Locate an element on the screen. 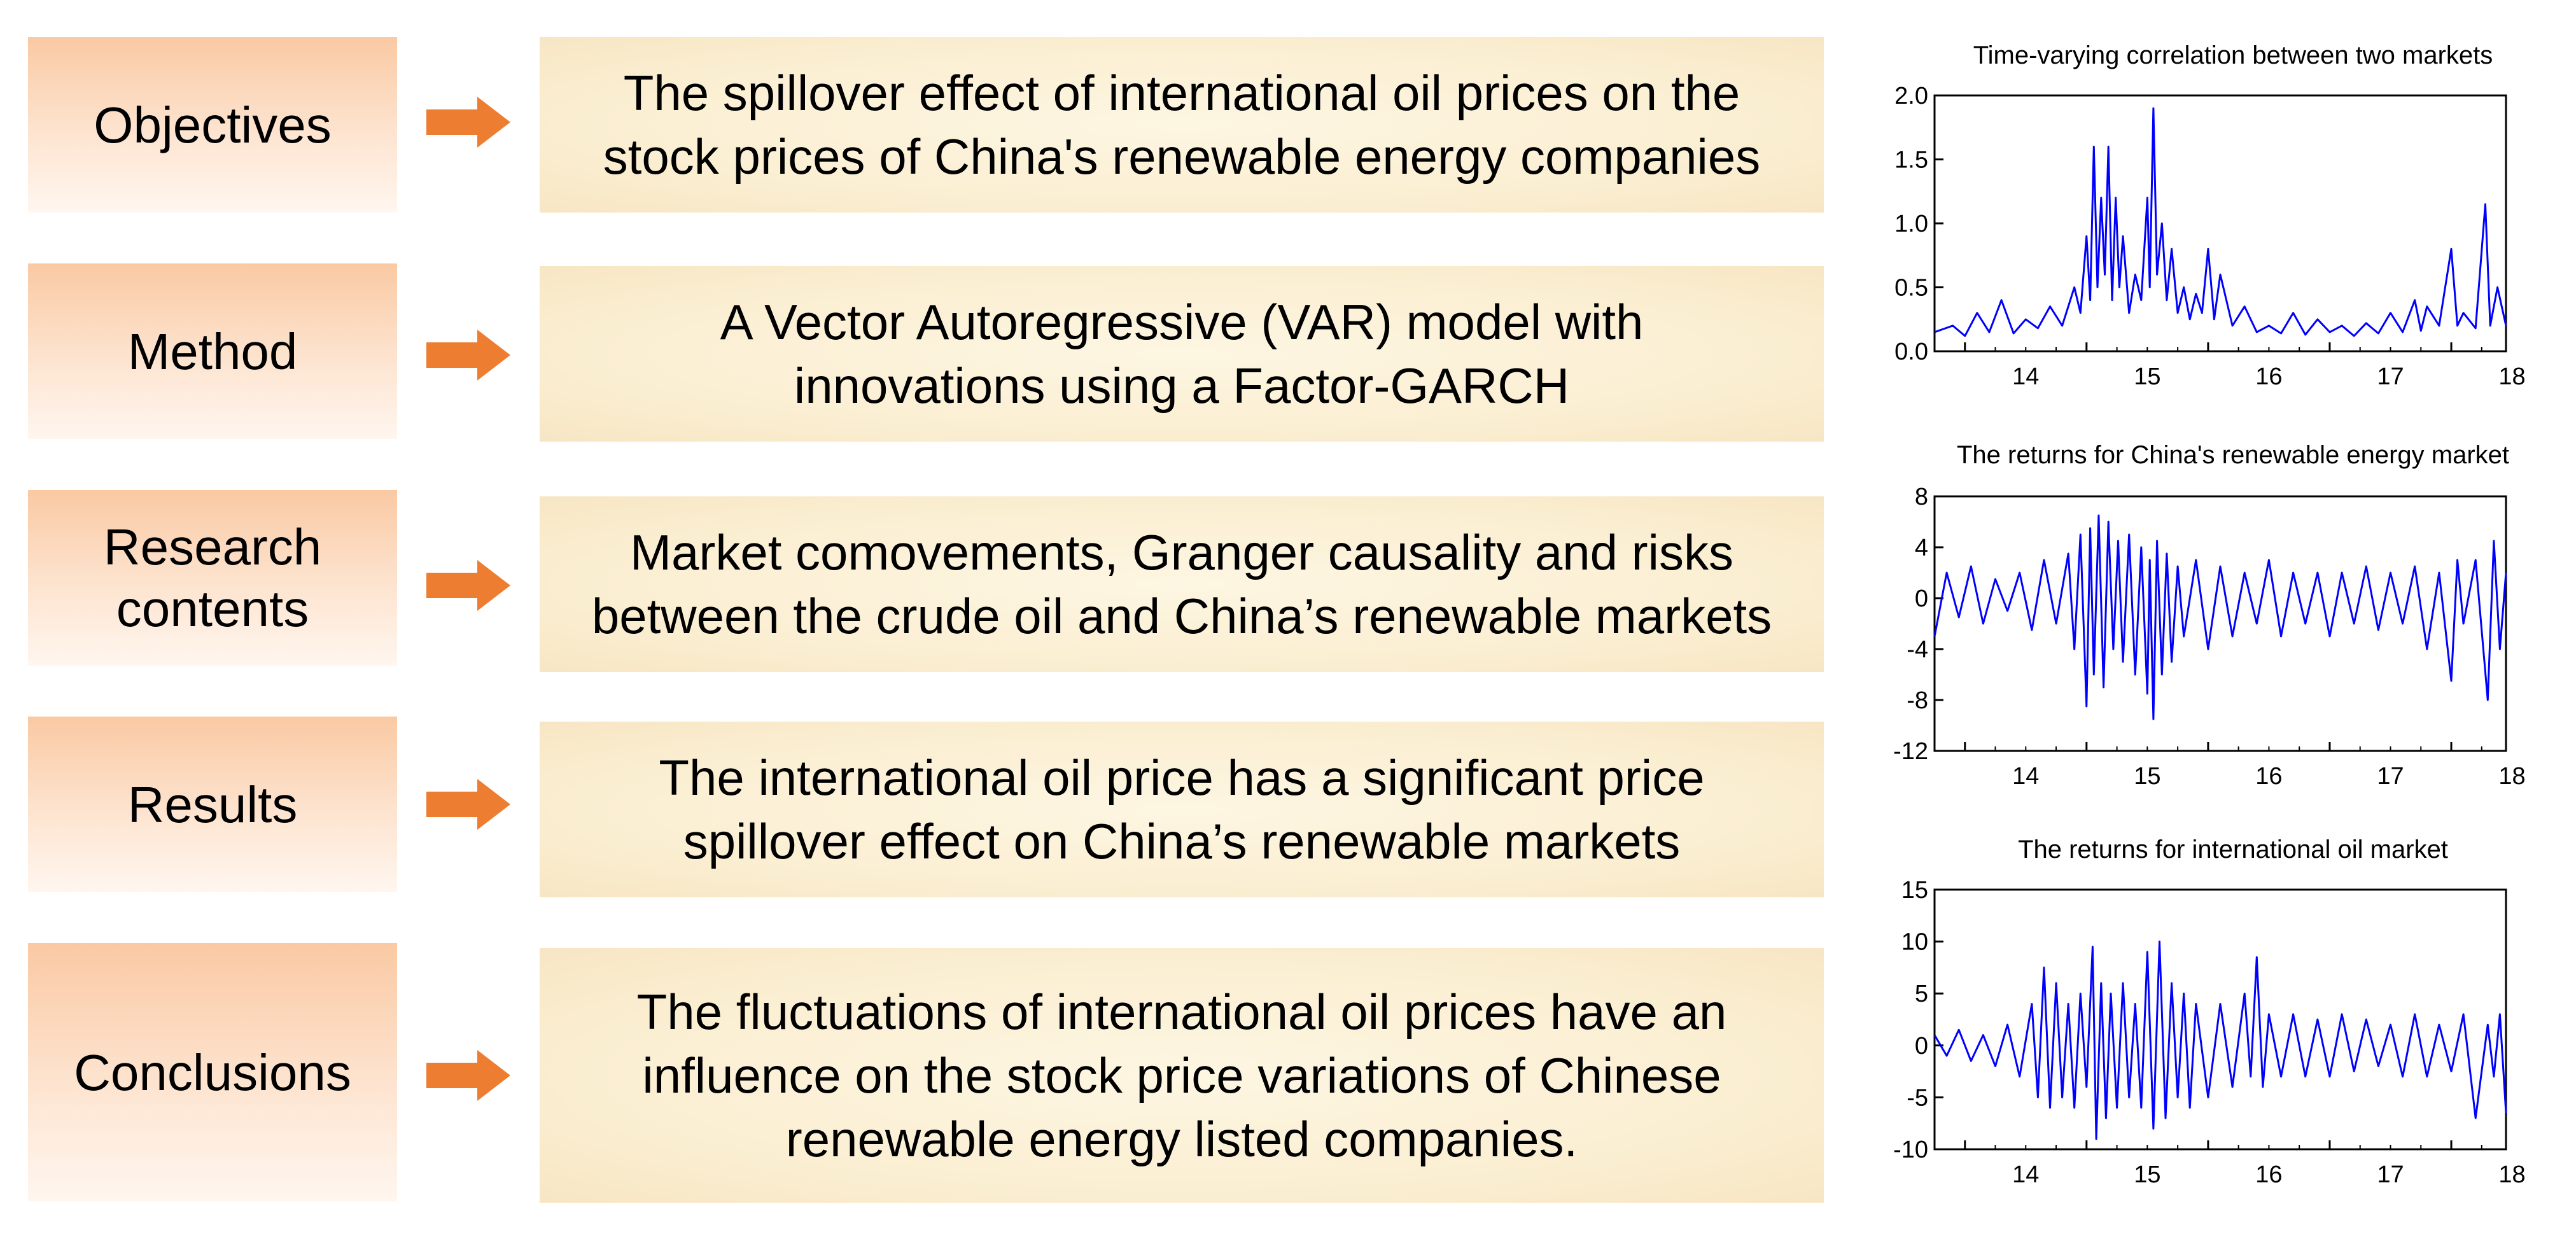 This screenshot has height=1239, width=2576. y-tick-label: -12 is located at coordinates (1910, 751).